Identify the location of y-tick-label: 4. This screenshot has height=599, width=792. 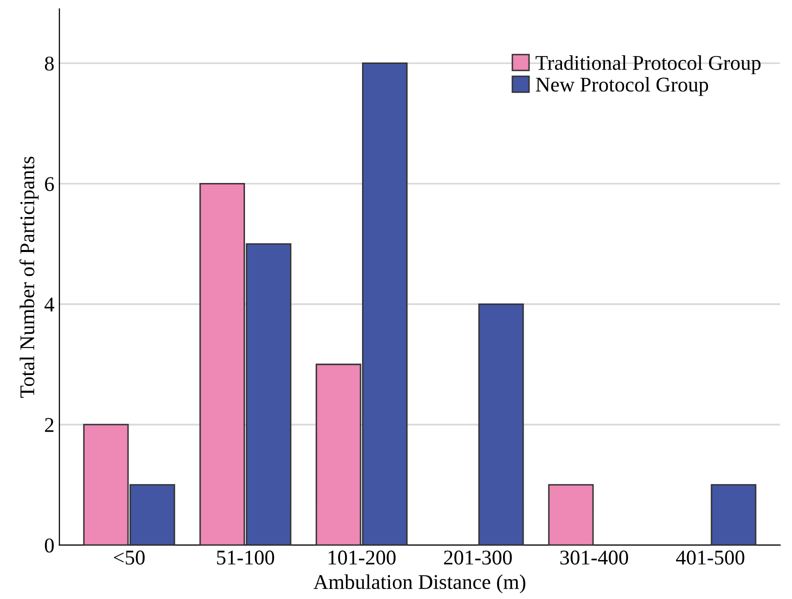
(49, 305).